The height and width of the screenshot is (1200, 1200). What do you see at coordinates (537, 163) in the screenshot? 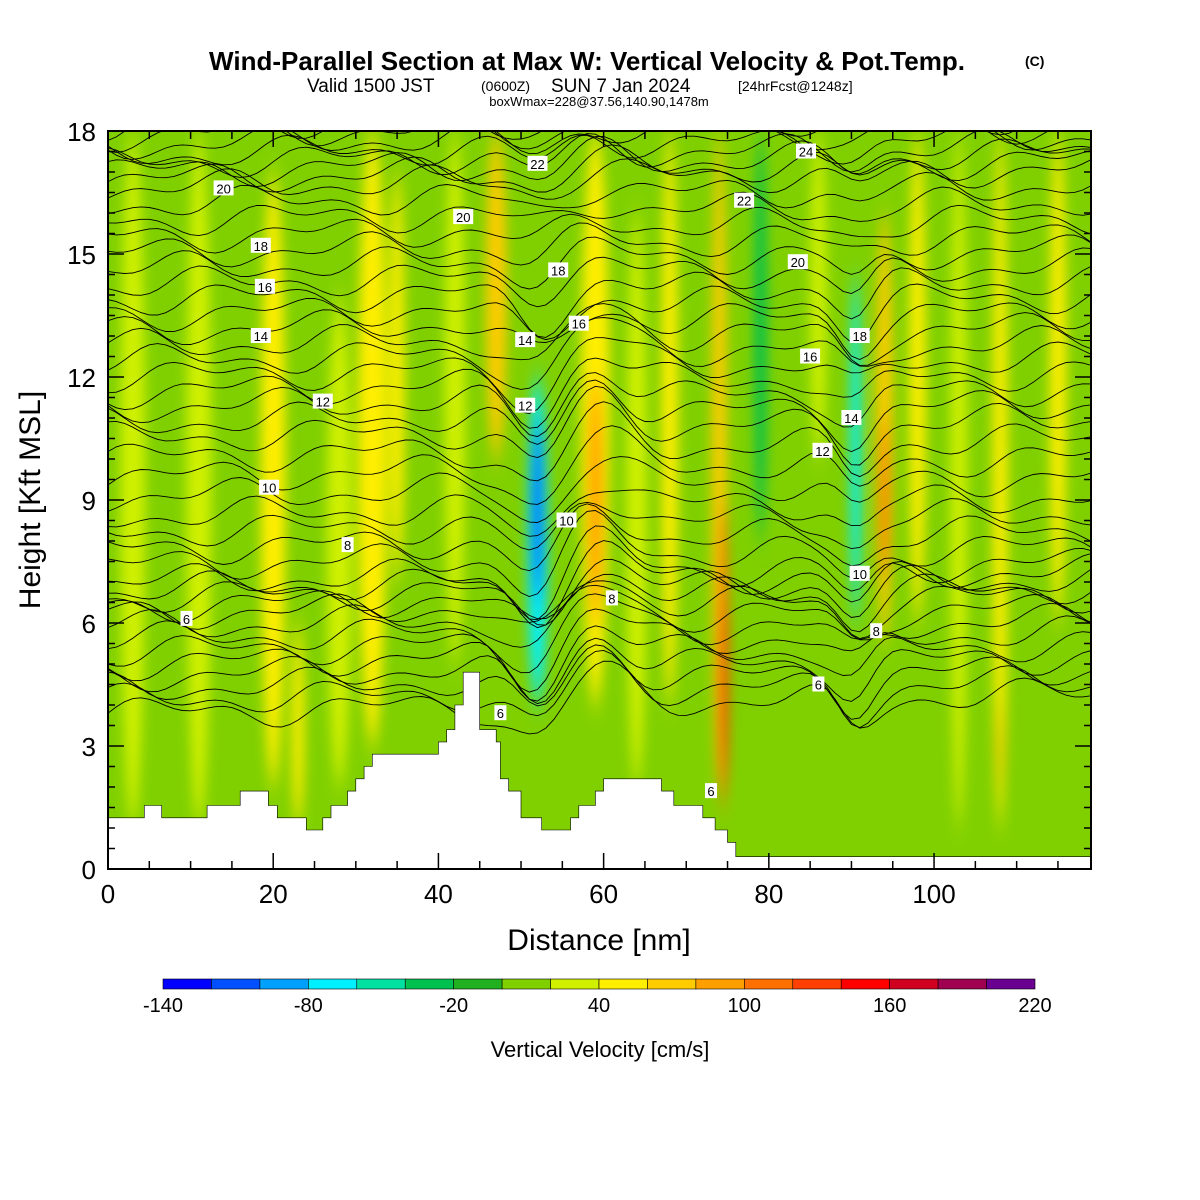
I see `contour-label: 22` at bounding box center [537, 163].